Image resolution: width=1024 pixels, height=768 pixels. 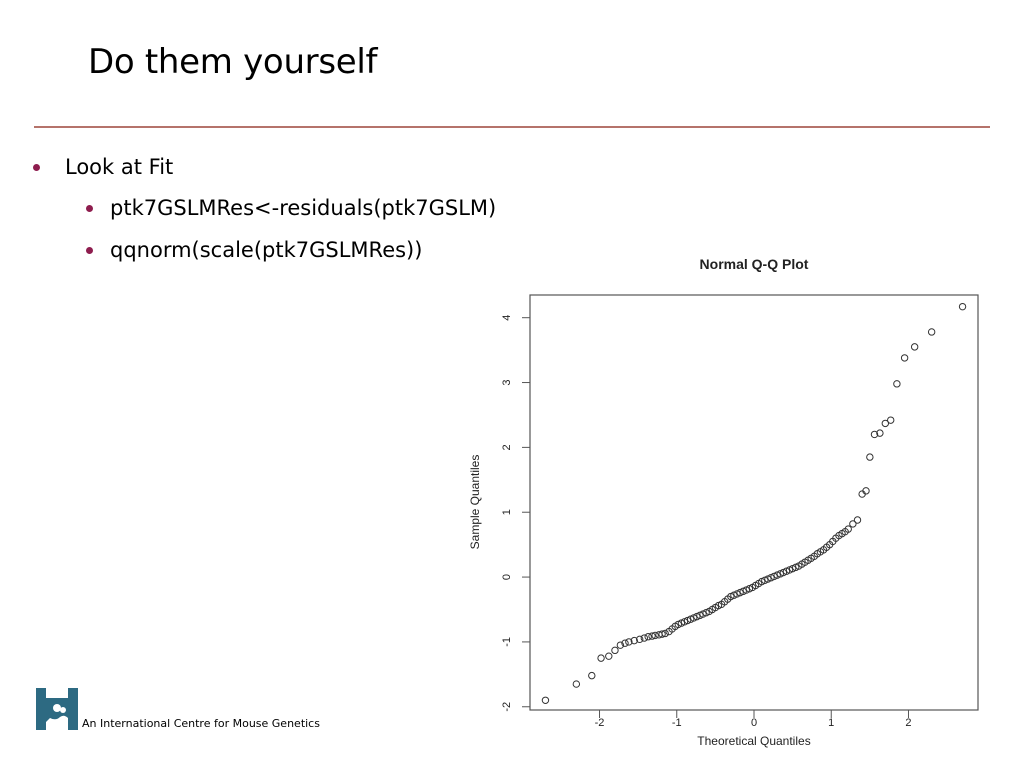 What do you see at coordinates (753, 741) in the screenshot?
I see `x-axis-label: Theoretical Quantiles` at bounding box center [753, 741].